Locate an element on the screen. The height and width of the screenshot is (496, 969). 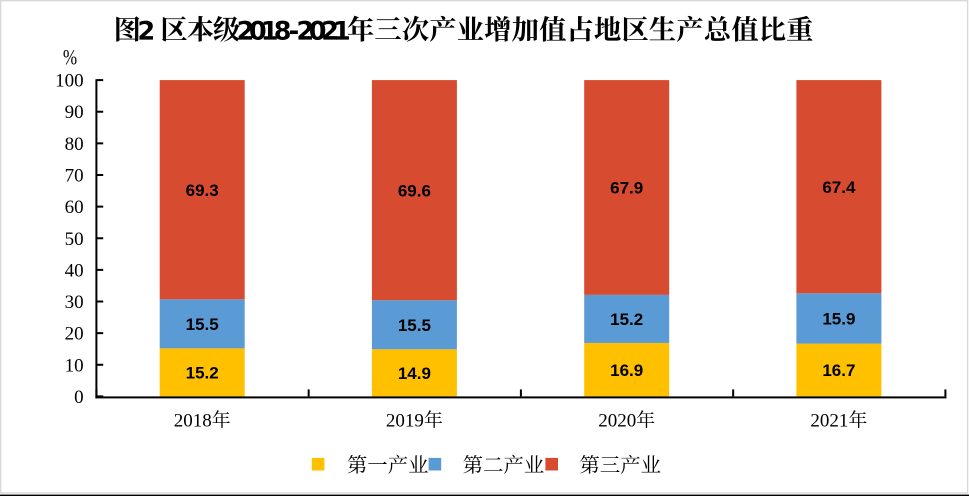
svg-text: 67.4 is located at coordinates (839, 187).